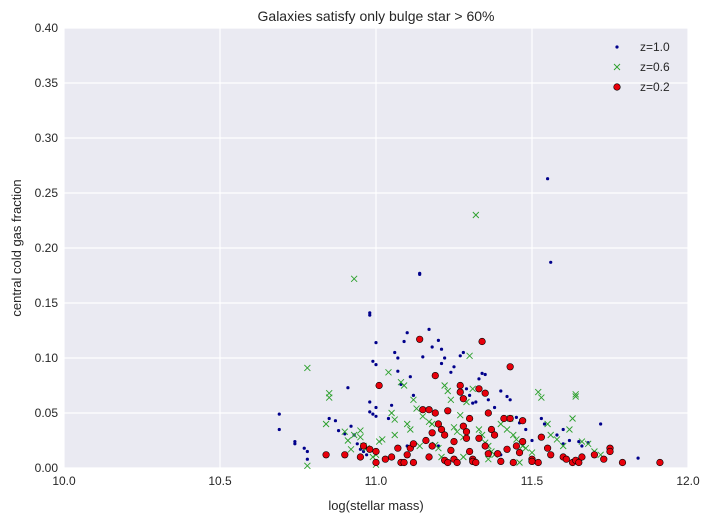 The width and height of the screenshot is (711, 523). What do you see at coordinates (376, 481) in the screenshot?
I see `x-tick-label: 11.0` at bounding box center [376, 481].